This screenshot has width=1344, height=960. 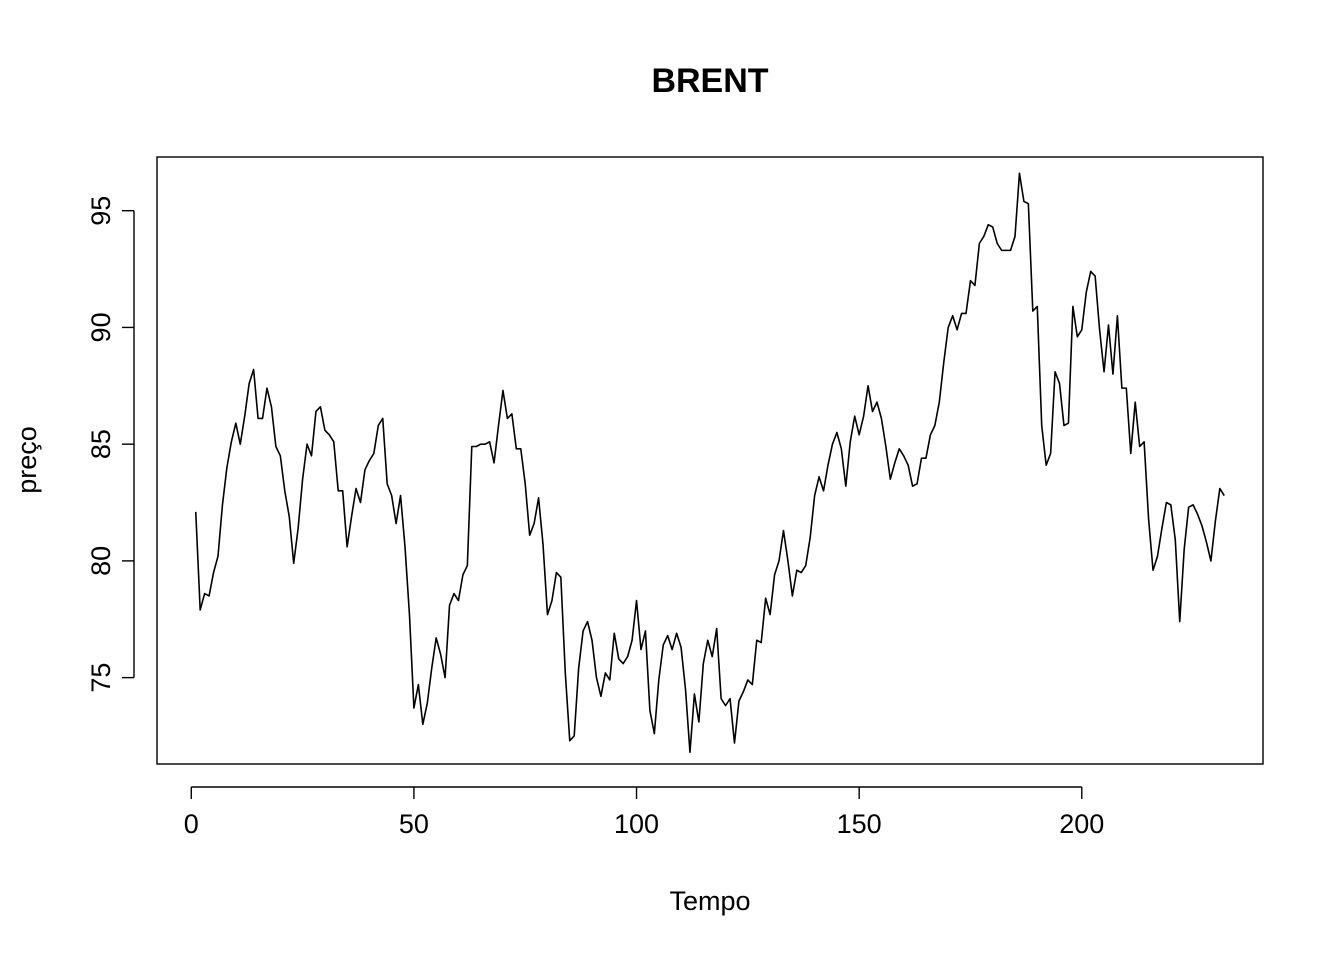 I want to click on y-axis-label: preço, so click(x=27, y=460).